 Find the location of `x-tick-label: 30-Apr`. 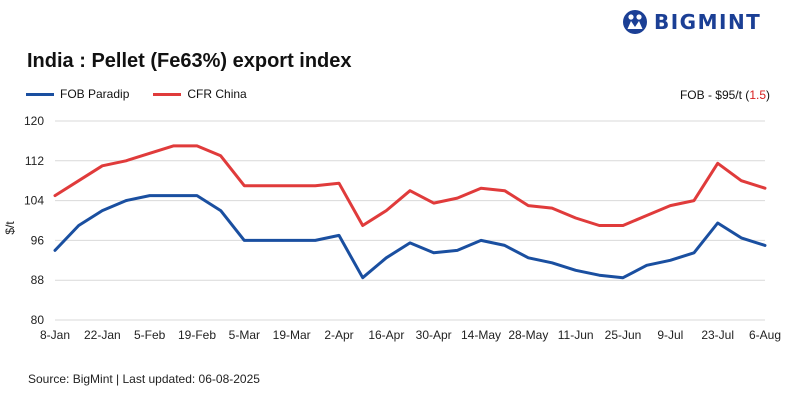

x-tick-label: 30-Apr is located at coordinates (434, 335).